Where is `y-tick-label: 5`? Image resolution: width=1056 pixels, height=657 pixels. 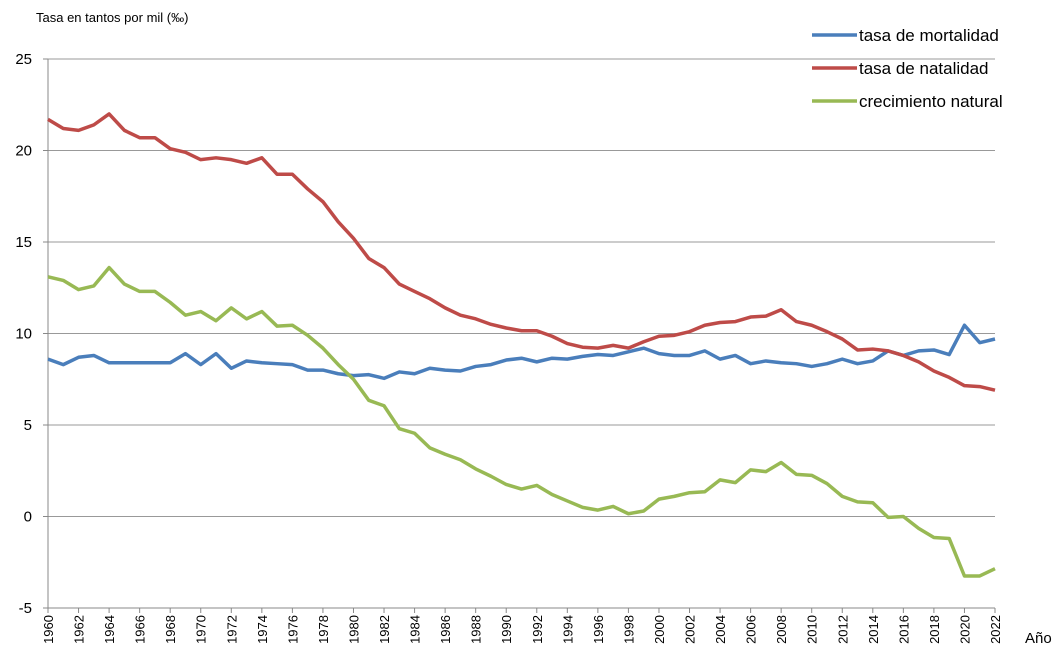 y-tick-label: 5 is located at coordinates (28, 425).